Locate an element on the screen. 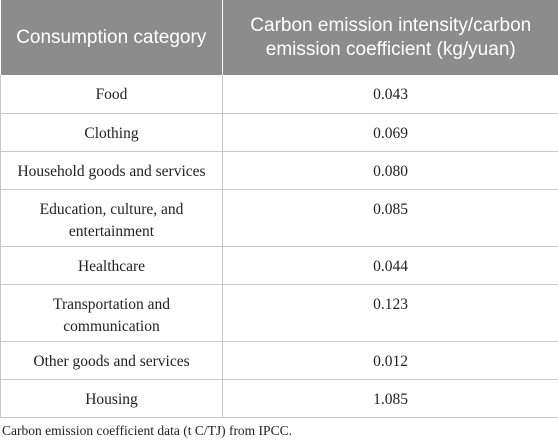  category-cell: Education, culture, and entertainment is located at coordinates (111, 218).